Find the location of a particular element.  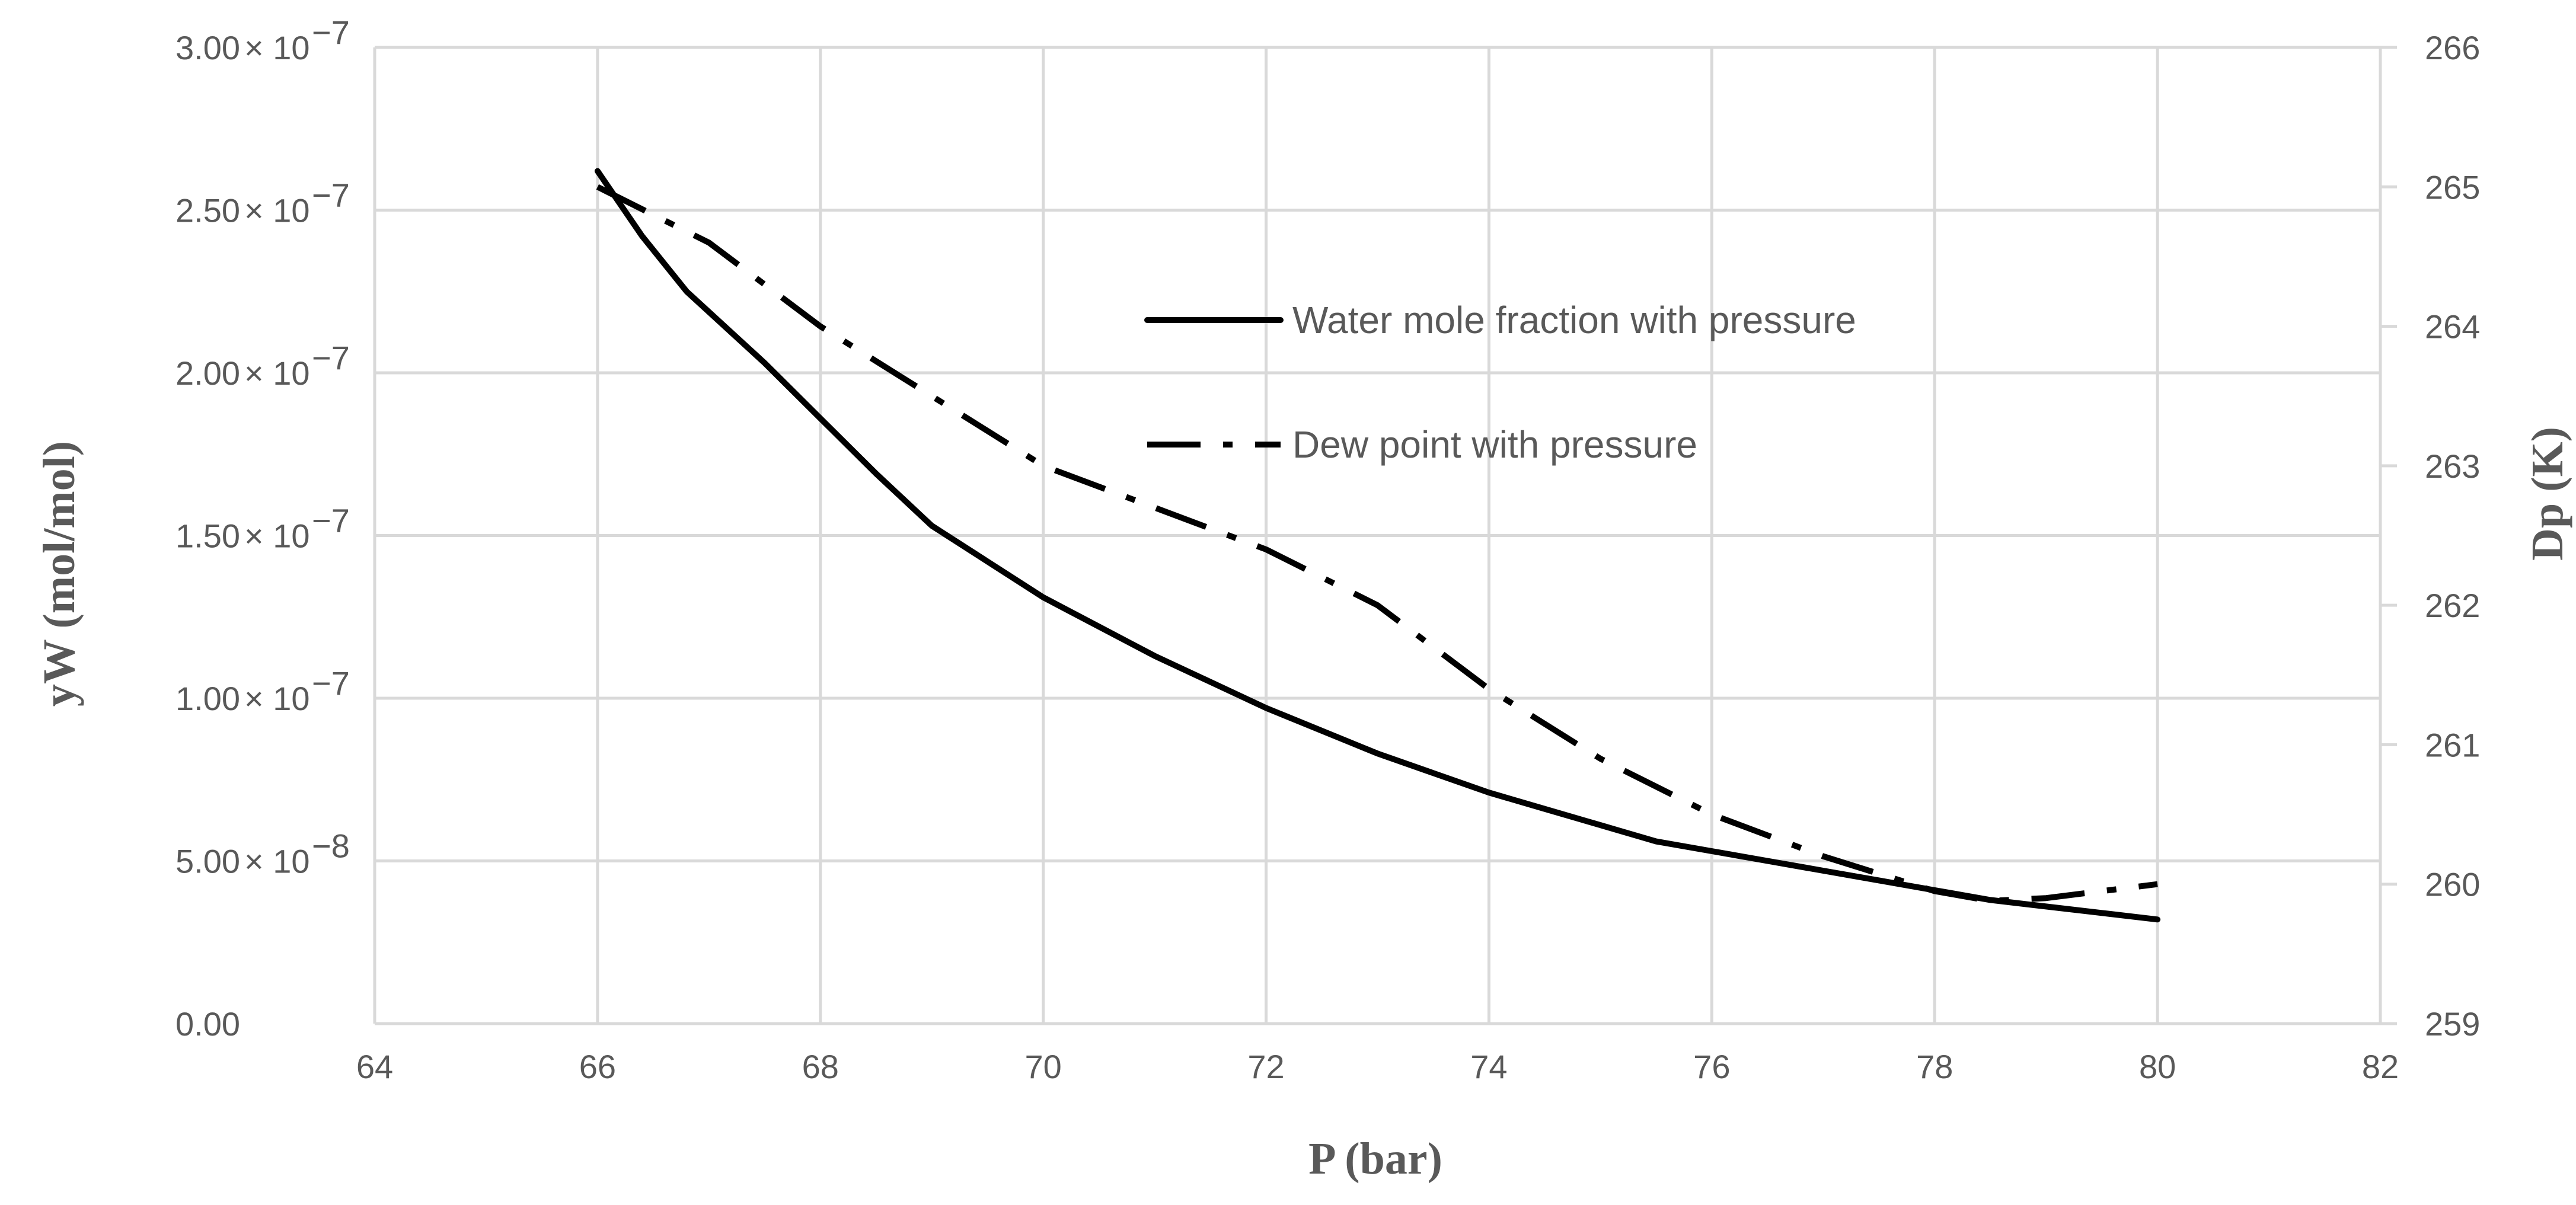

y2-tick-label: 264 is located at coordinates (2452, 327).